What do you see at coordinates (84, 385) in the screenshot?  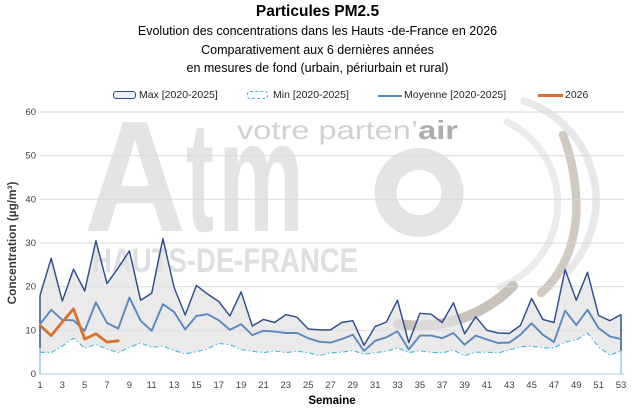 I see `svg-text: 5` at bounding box center [84, 385].